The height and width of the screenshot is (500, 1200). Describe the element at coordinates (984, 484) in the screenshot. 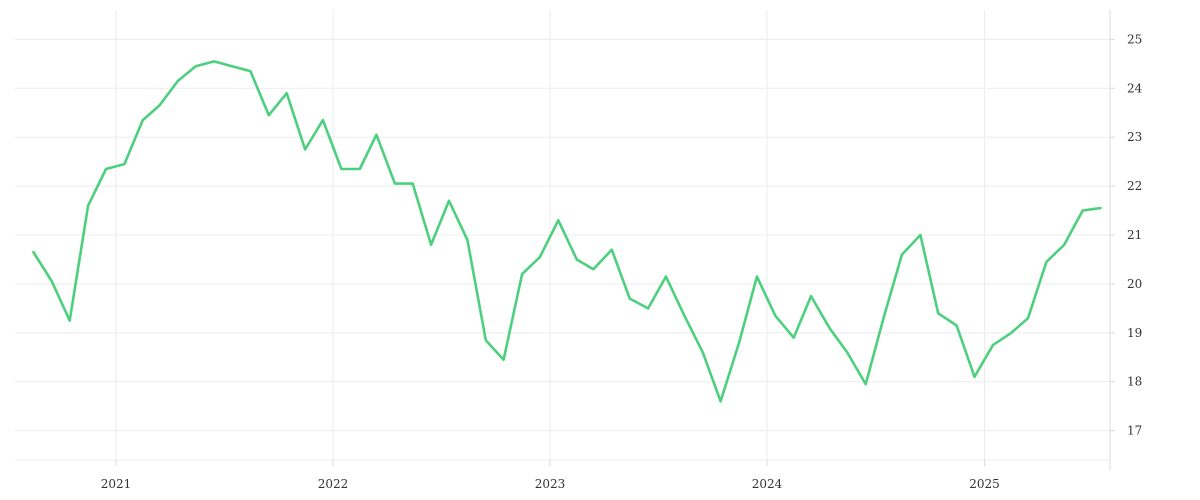

I see `x-tick-label: 2025` at that location.